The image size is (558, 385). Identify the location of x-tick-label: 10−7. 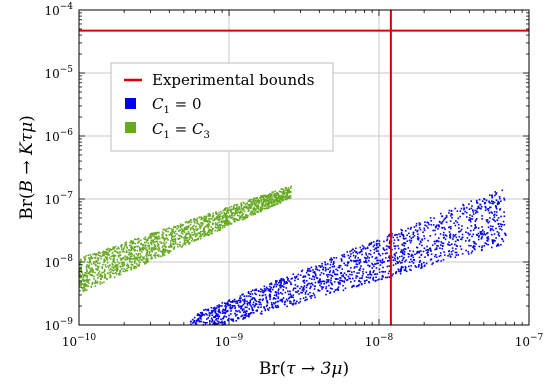
(529, 341).